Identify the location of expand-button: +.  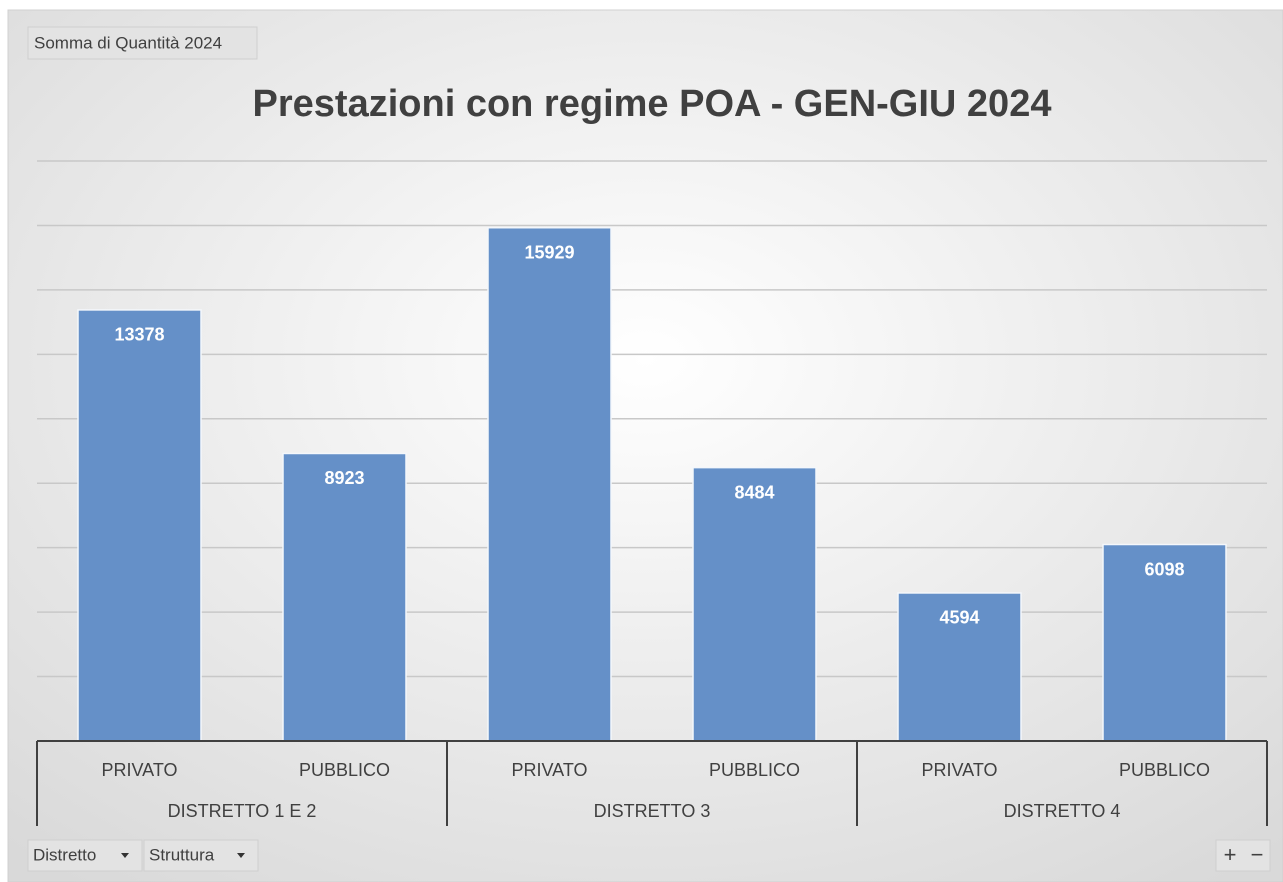
(1230, 854).